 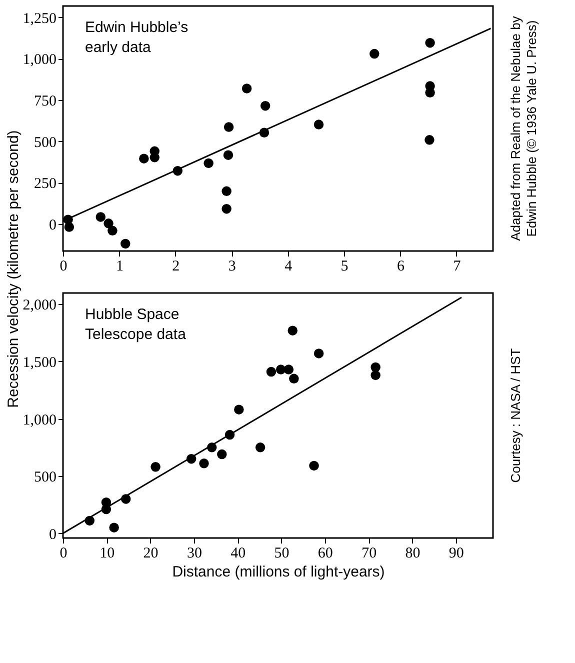 What do you see at coordinates (176, 266) in the screenshot?
I see `x-tick-label: 2` at bounding box center [176, 266].